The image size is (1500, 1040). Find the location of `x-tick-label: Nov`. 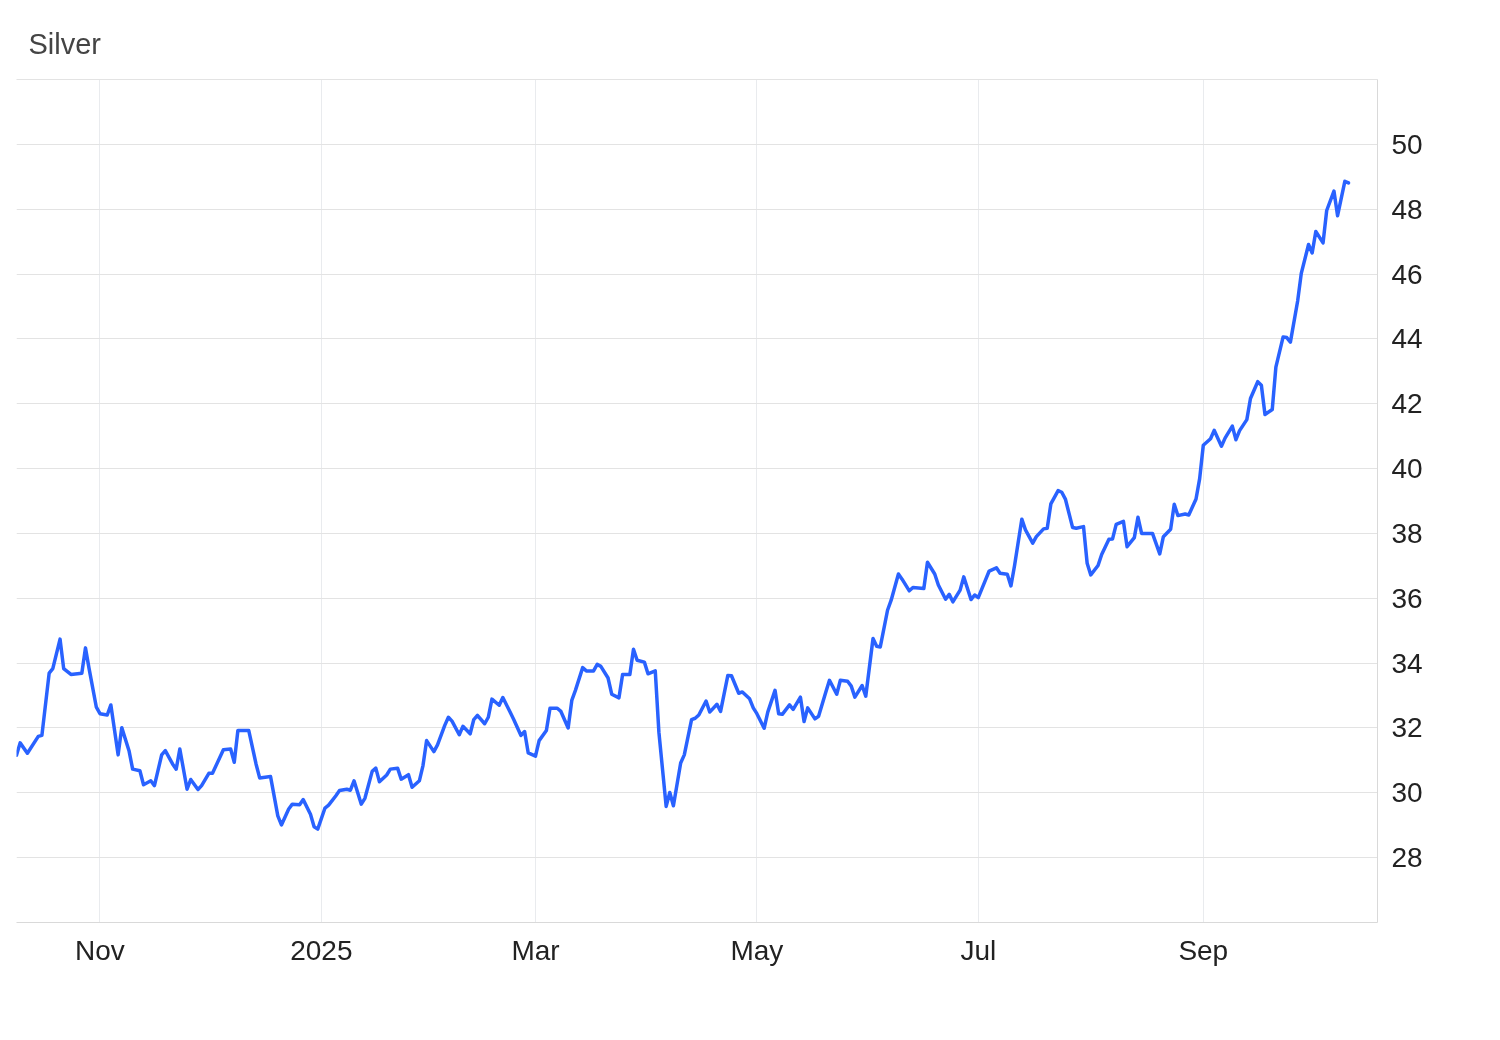

x-tick-label: Nov is located at coordinates (100, 950).